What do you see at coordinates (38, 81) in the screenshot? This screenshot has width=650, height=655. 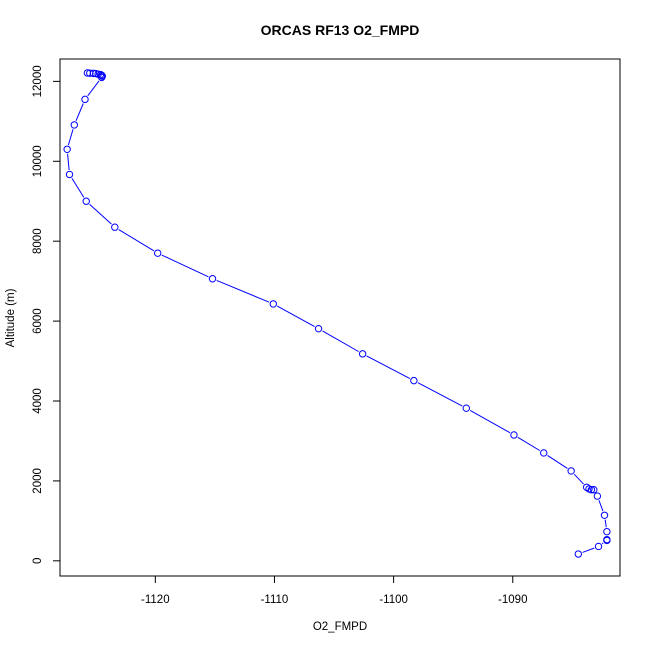 I see `y-tick-label: 12000` at bounding box center [38, 81].